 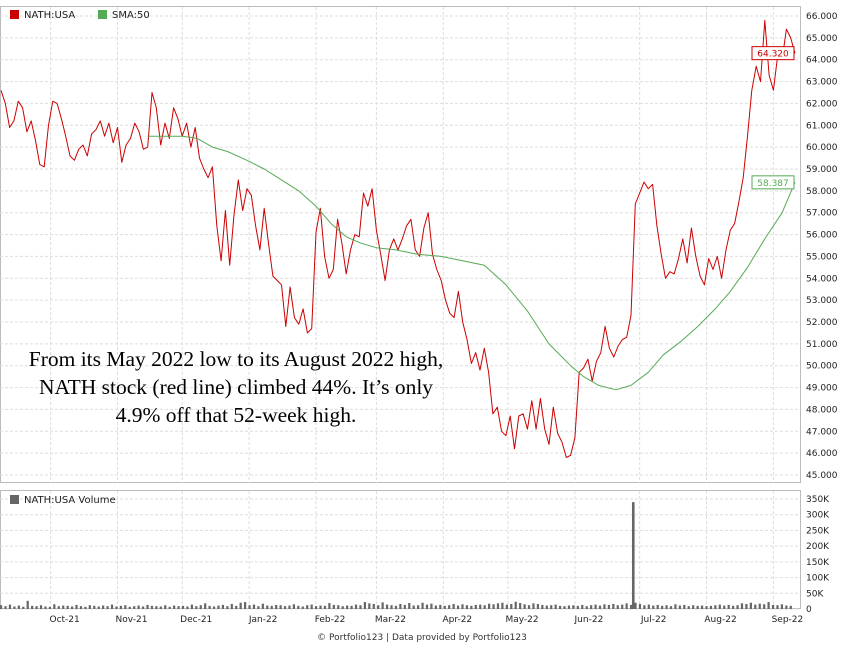 What do you see at coordinates (822, 301) in the screenshot?
I see `price-y-tick-label: 53.000` at bounding box center [822, 301].